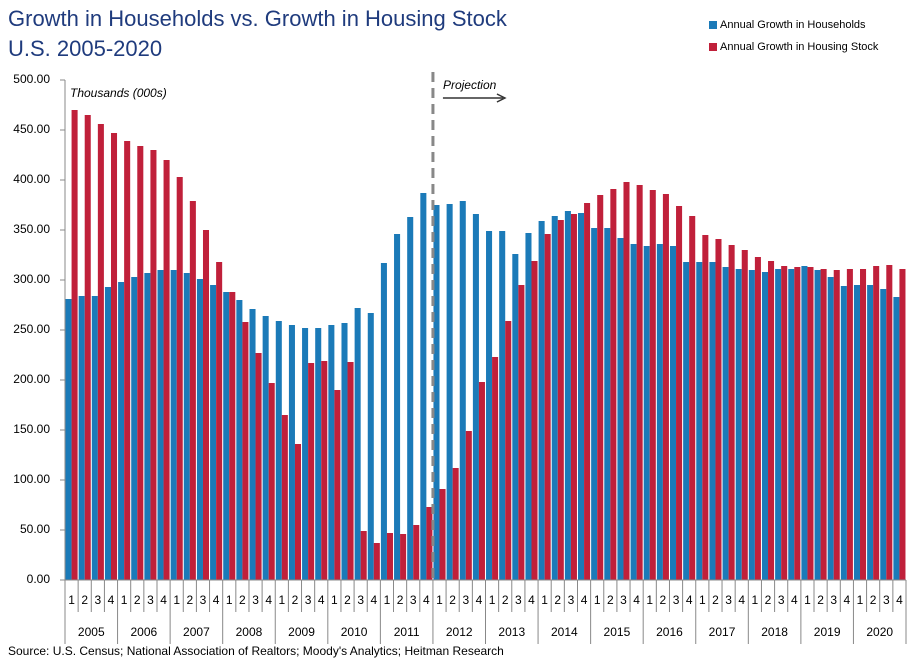 This screenshot has width=908, height=667. I want to click on x-group-label: 2013, so click(511, 632).